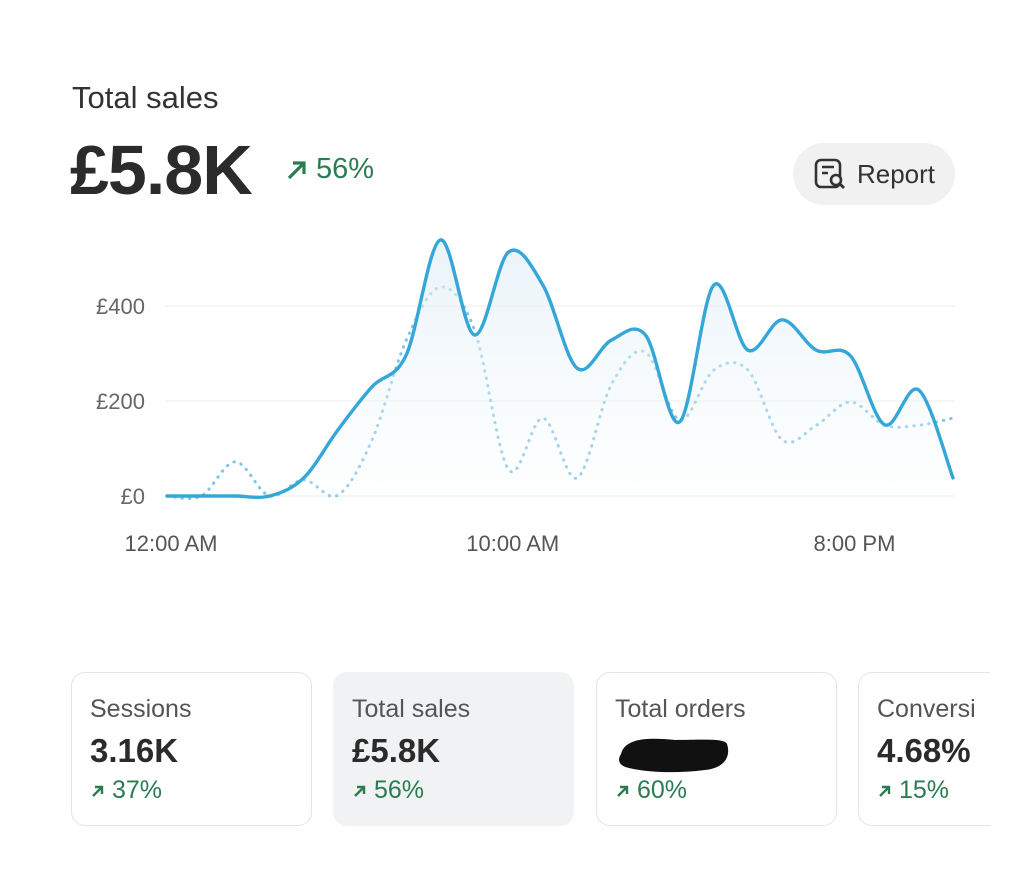  Describe the element at coordinates (411, 709) in the screenshot. I see `card-label: Total sales` at that location.